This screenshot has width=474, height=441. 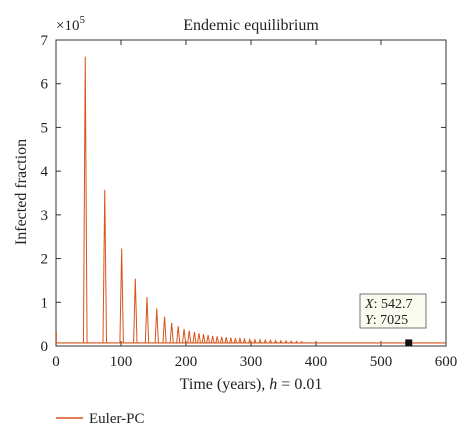 I want to click on y-tick-label: 0, so click(x=45, y=347).